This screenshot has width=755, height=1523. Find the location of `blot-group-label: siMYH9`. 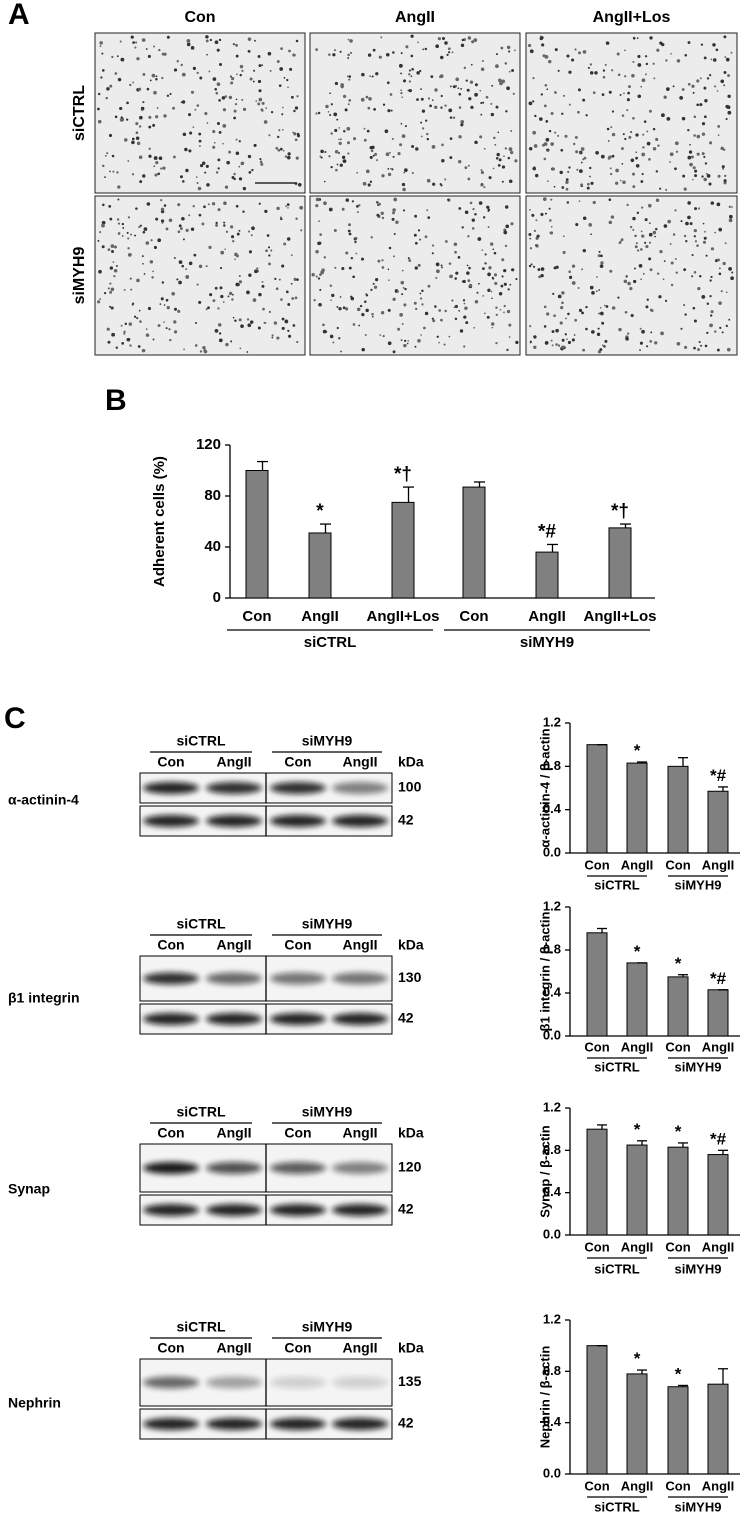

blot-group-label: siMYH9 is located at coordinates (327, 924).